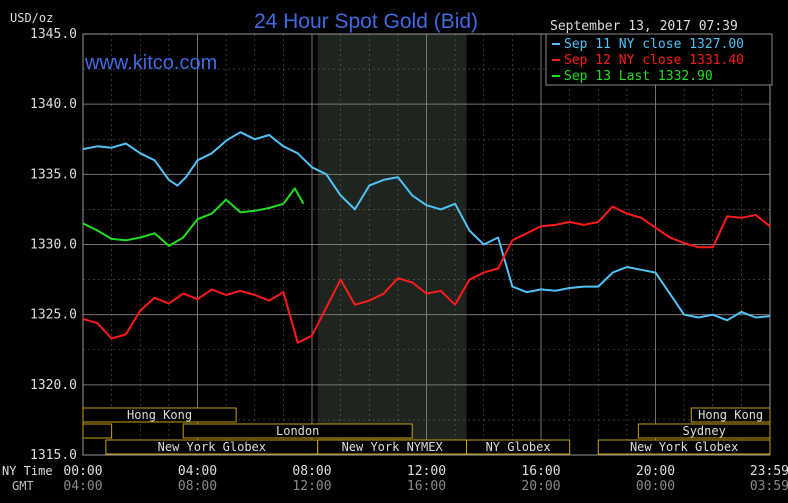  Describe the element at coordinates (393, 447) in the screenshot. I see `session-label: New York NYMEX` at that location.